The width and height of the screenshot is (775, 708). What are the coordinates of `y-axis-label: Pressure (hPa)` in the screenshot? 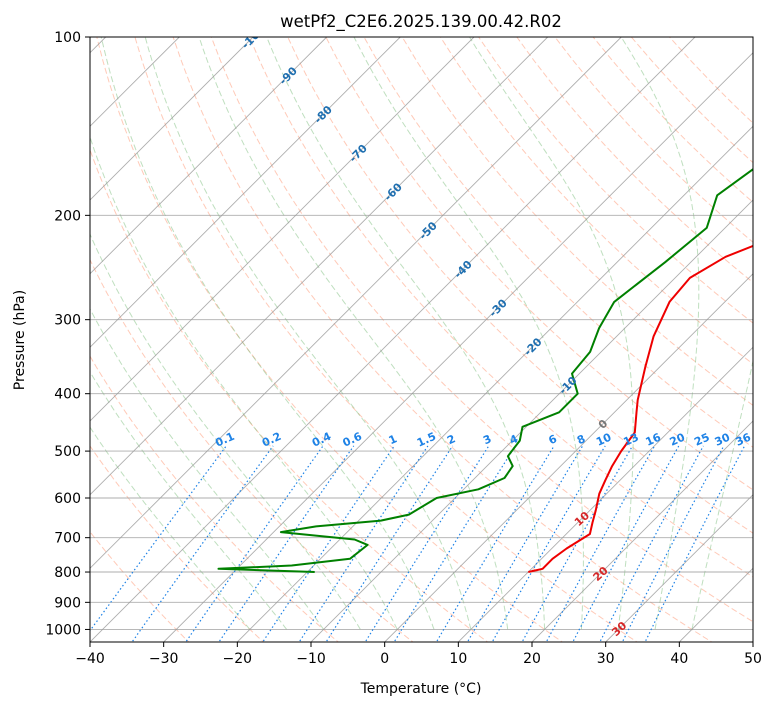 It's located at (20, 340).